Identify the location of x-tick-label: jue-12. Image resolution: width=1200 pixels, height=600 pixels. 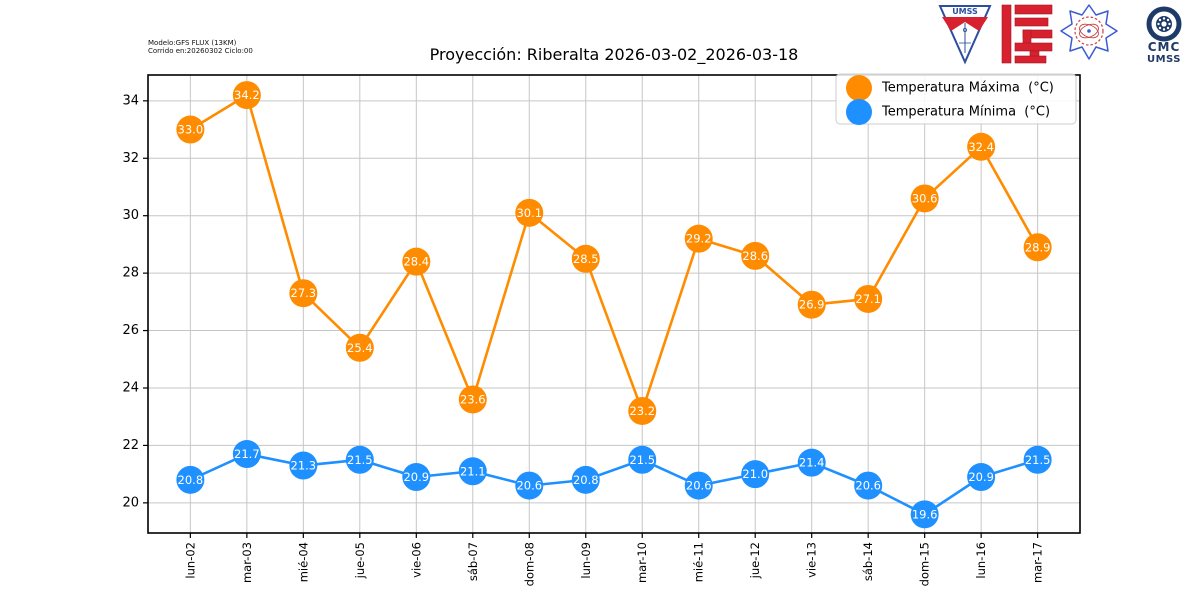
(755, 560).